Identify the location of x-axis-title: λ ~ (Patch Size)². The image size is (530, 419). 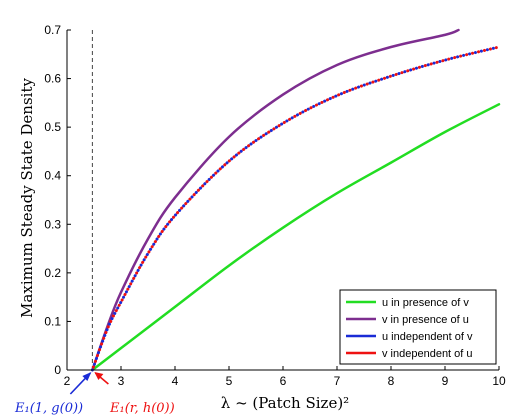
(285, 403).